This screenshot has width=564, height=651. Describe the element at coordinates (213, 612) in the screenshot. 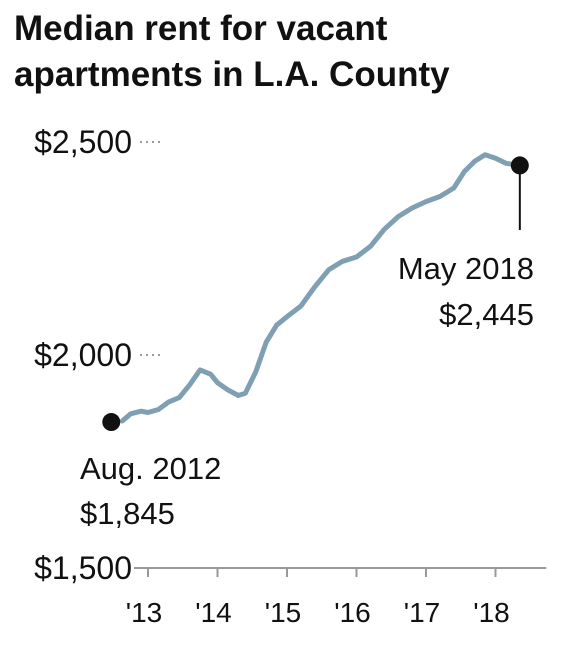

I see `x-tick-label: '14` at that location.